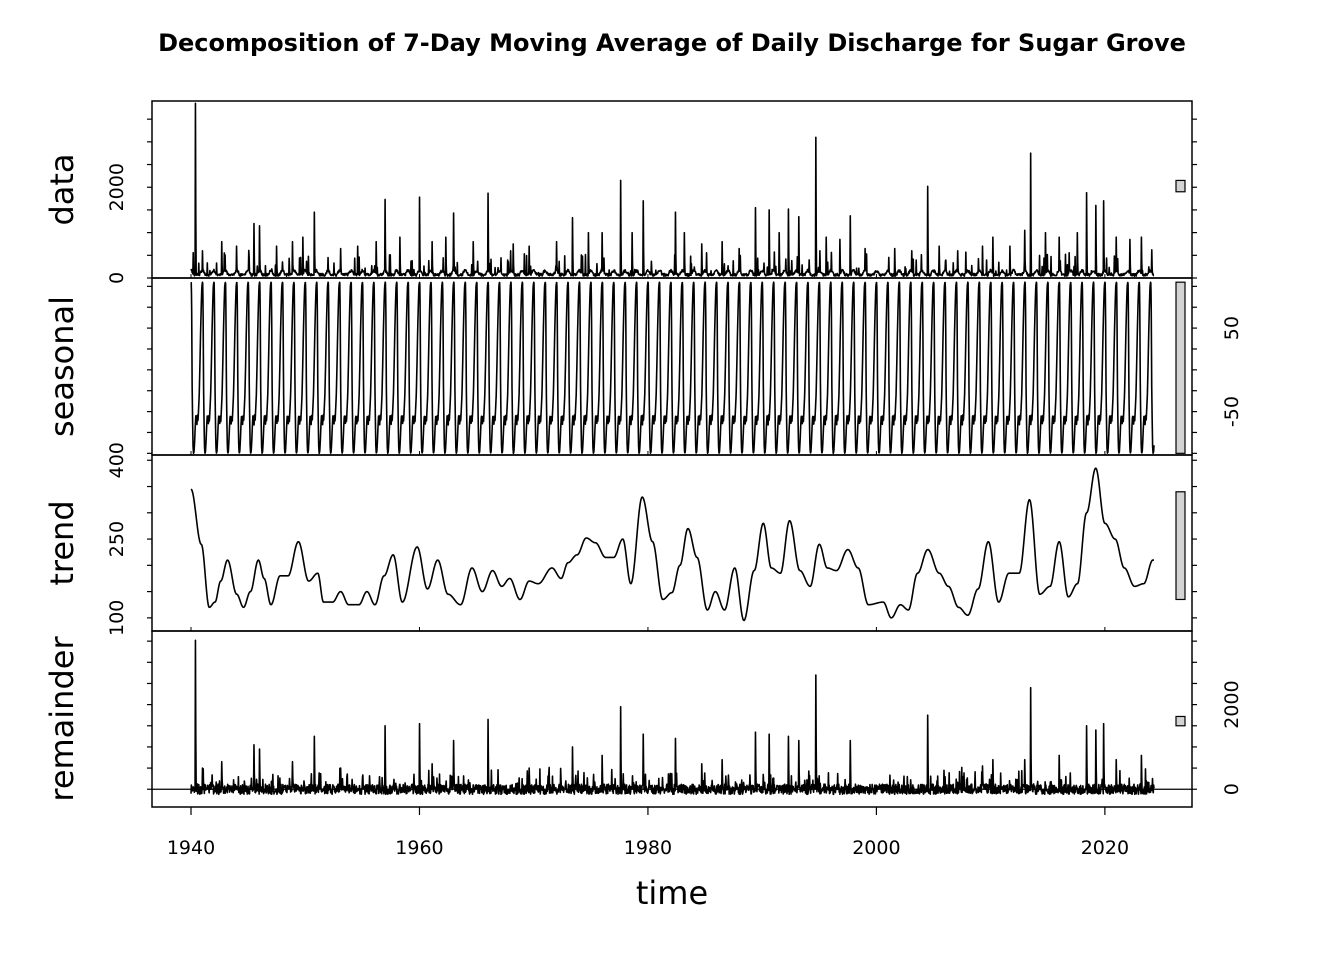 This screenshot has width=1344, height=965. What do you see at coordinates (1232, 328) in the screenshot?
I see `y-tick-label-seasonal: 50` at bounding box center [1232, 328].